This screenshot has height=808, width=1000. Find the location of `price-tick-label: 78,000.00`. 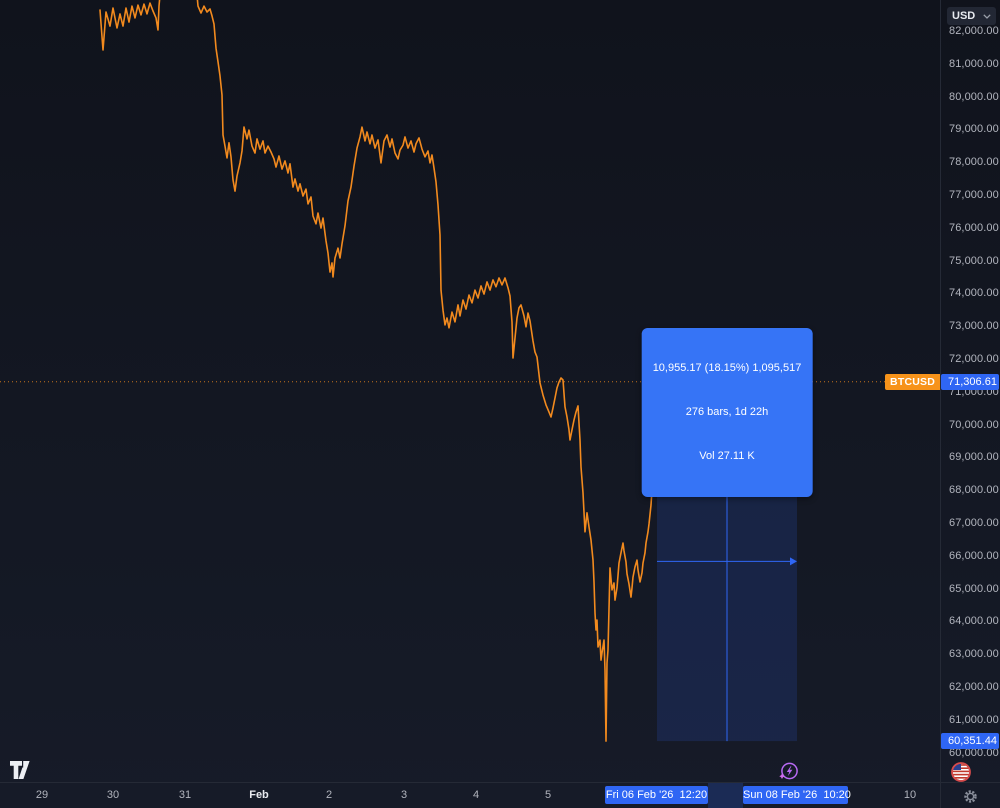

price-tick-label: 78,000.00 is located at coordinates (974, 162).